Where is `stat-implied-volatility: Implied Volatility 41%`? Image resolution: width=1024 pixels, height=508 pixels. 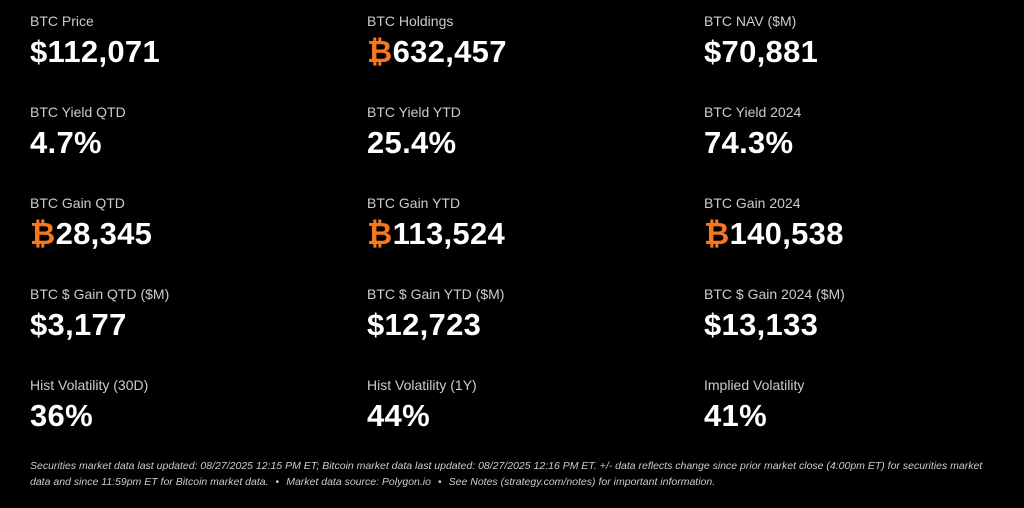 stat-implied-volatility: Implied Volatility 41% is located at coordinates (854, 419).